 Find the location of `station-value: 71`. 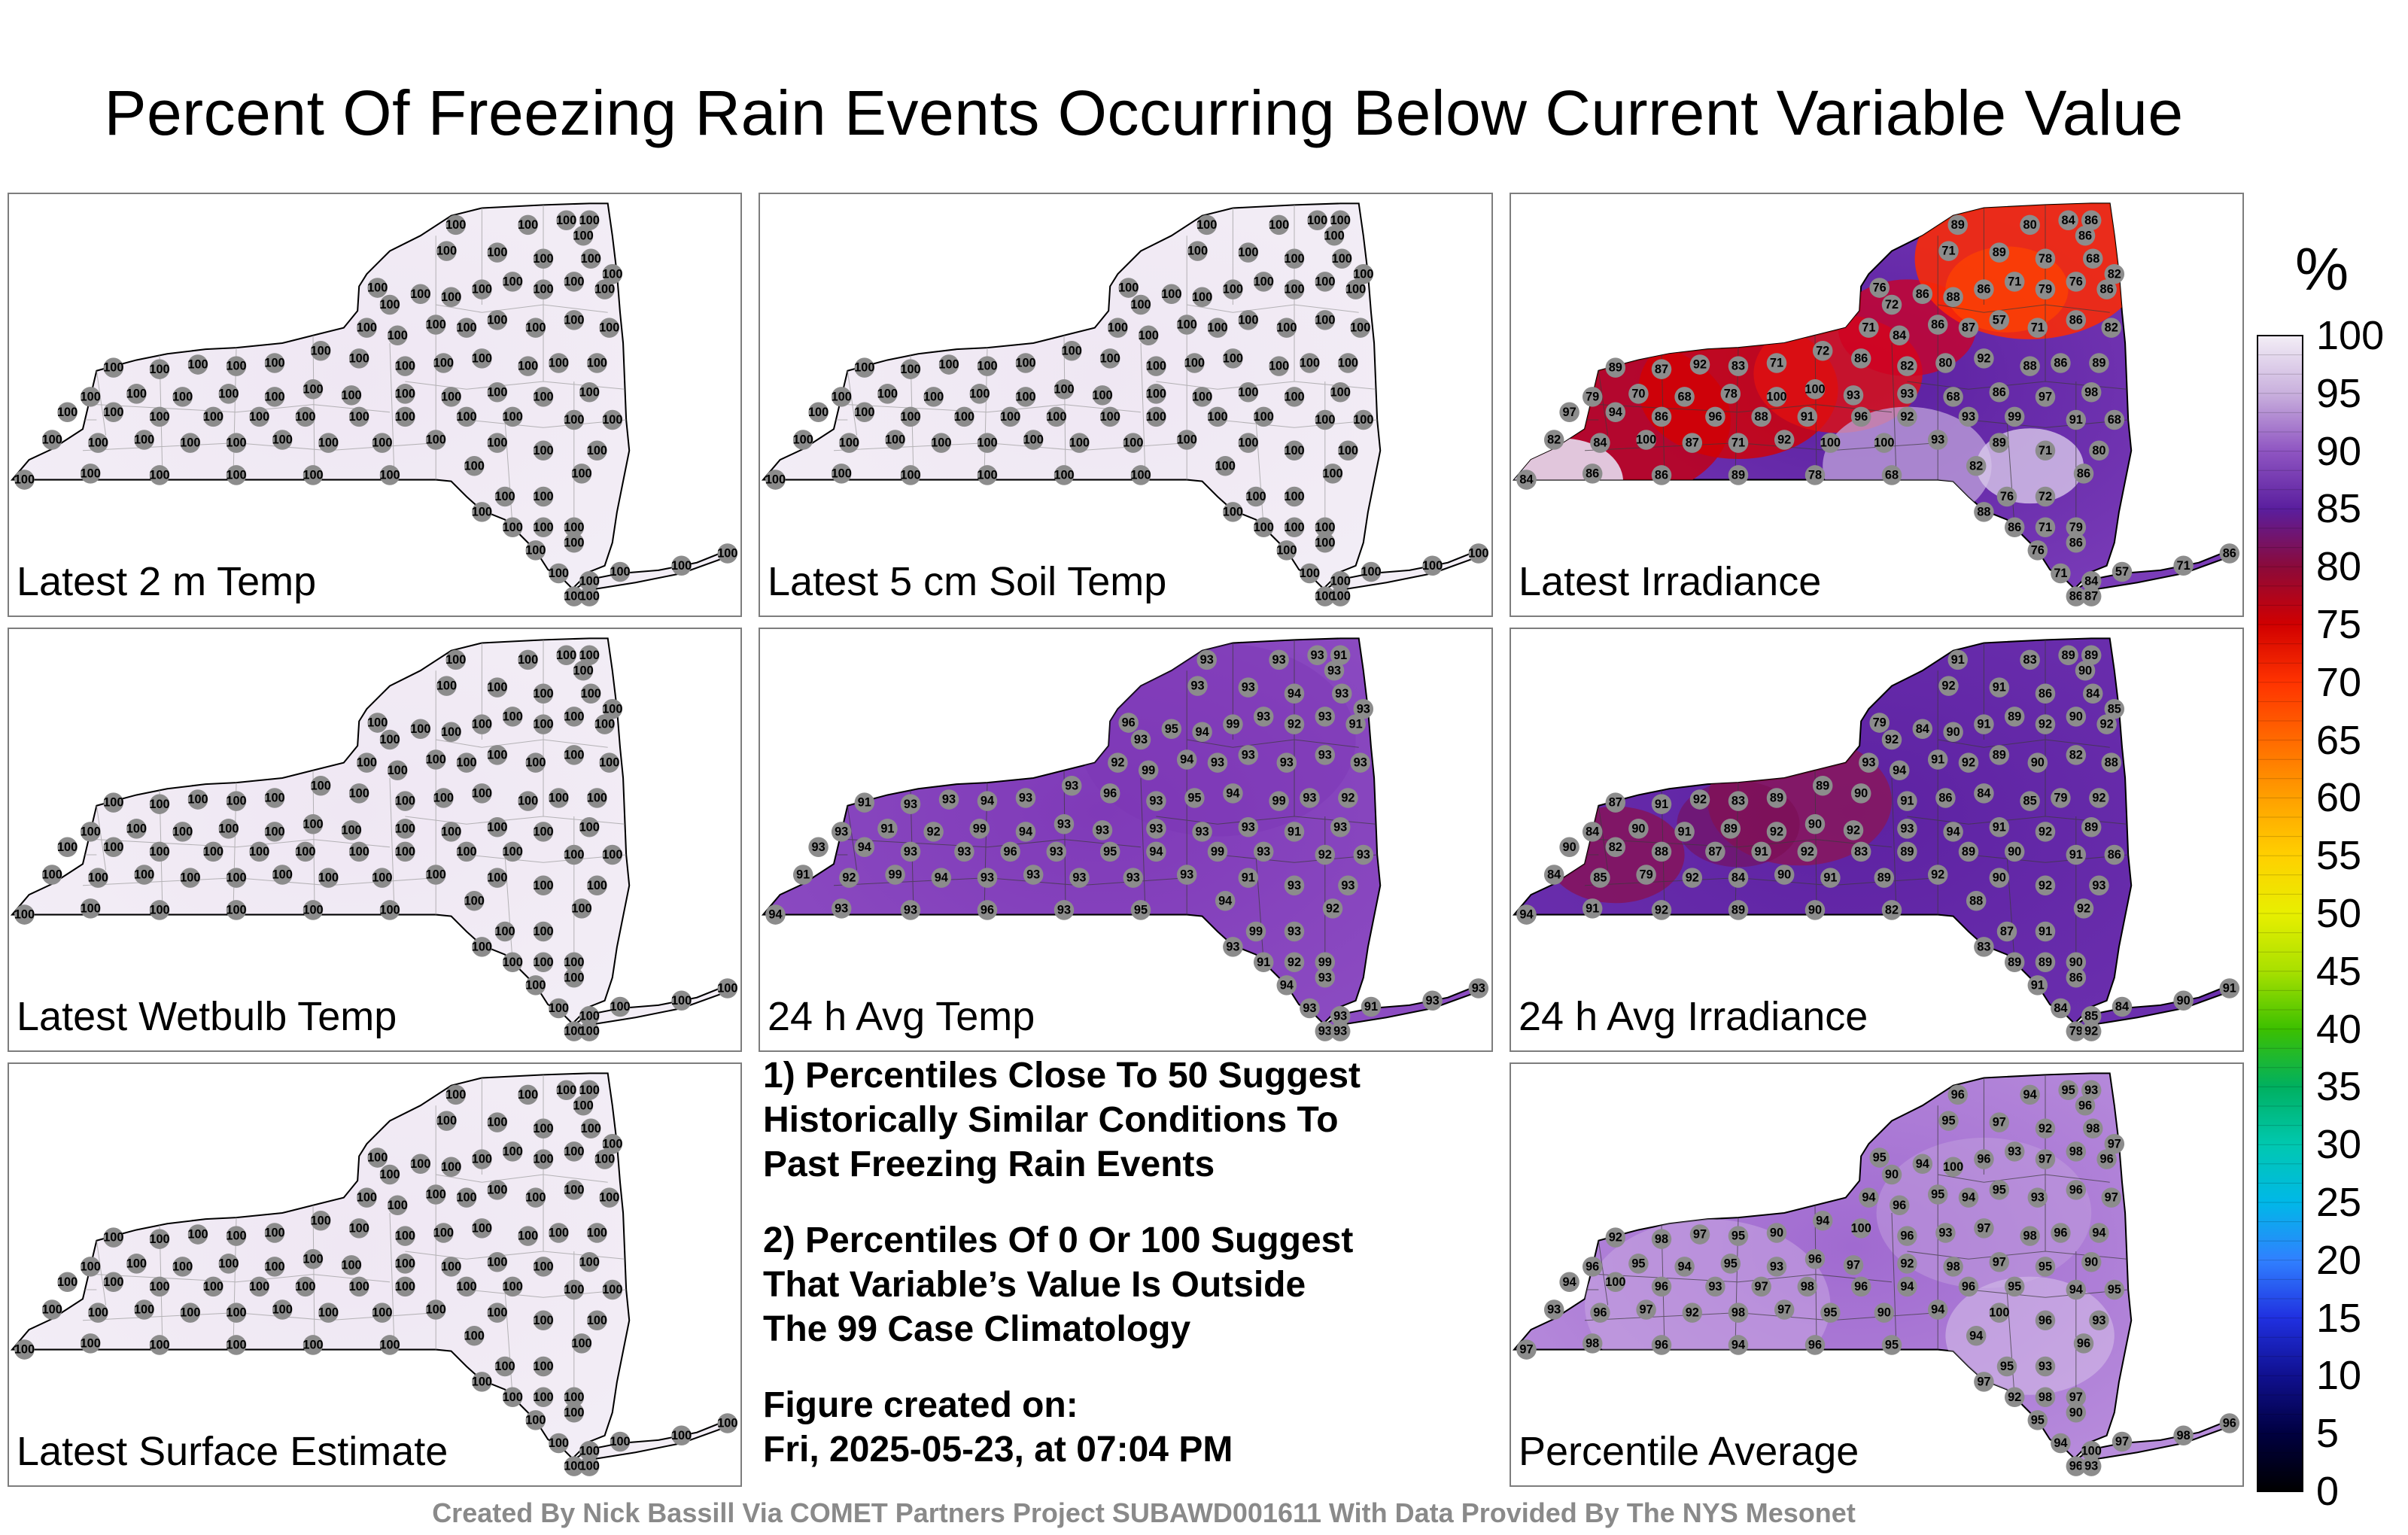

station-value: 71 is located at coordinates (2045, 527).